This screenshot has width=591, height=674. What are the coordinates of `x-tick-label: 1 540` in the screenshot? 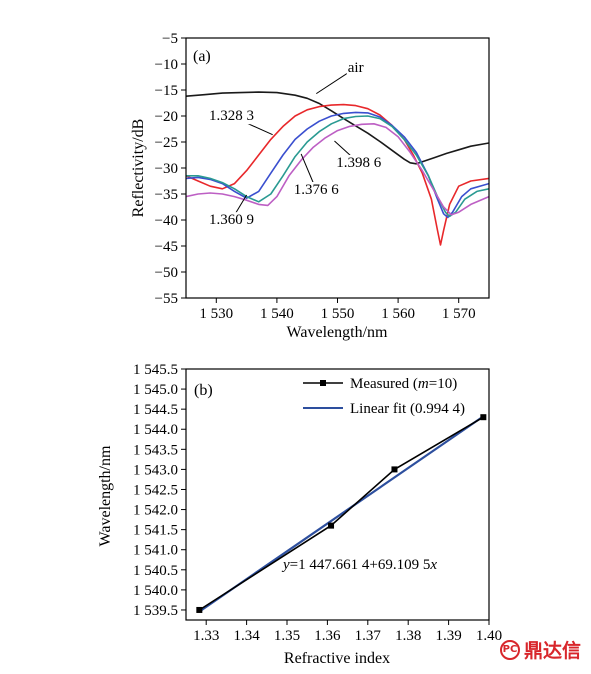 It's located at (277, 314).